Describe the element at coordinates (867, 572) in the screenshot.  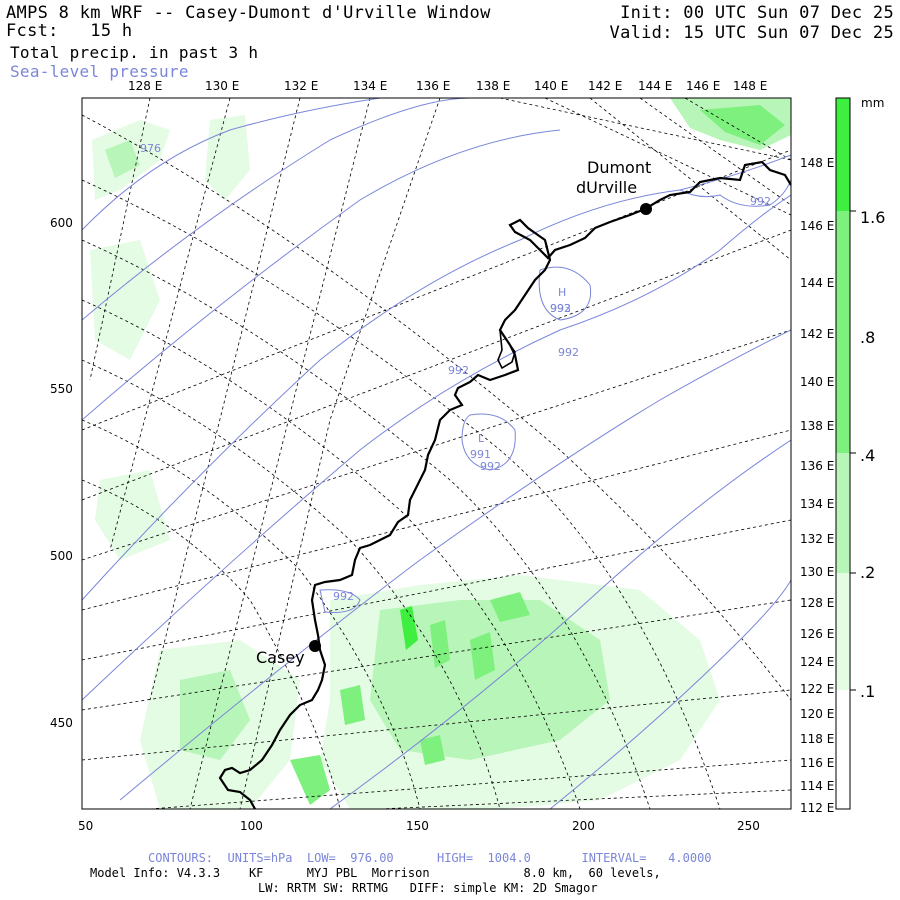
I see `colorbar-label: .2` at that location.